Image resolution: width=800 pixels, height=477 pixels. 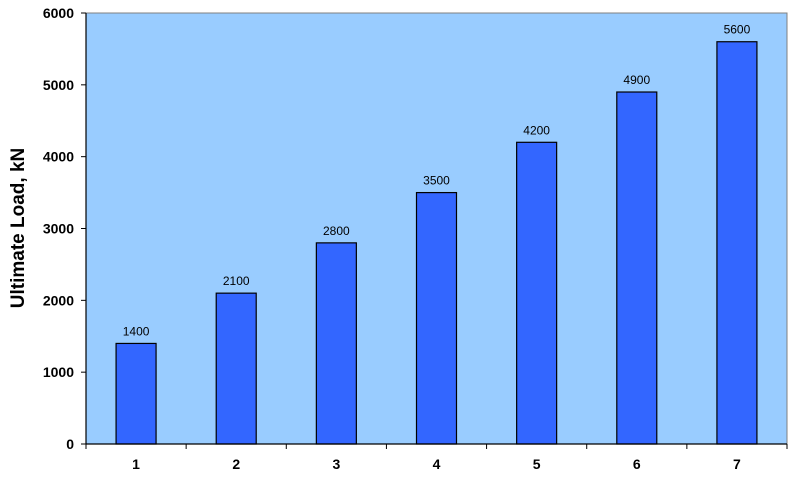 I want to click on x-tick-label: 3, so click(x=336, y=464).